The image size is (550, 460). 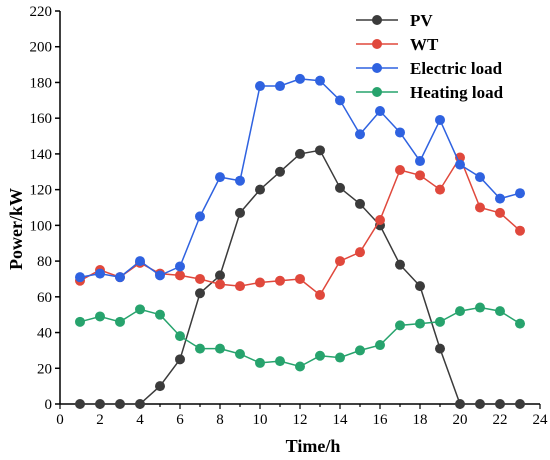 What do you see at coordinates (300, 420) in the screenshot?
I see `x-tick-label: 12` at bounding box center [300, 420].